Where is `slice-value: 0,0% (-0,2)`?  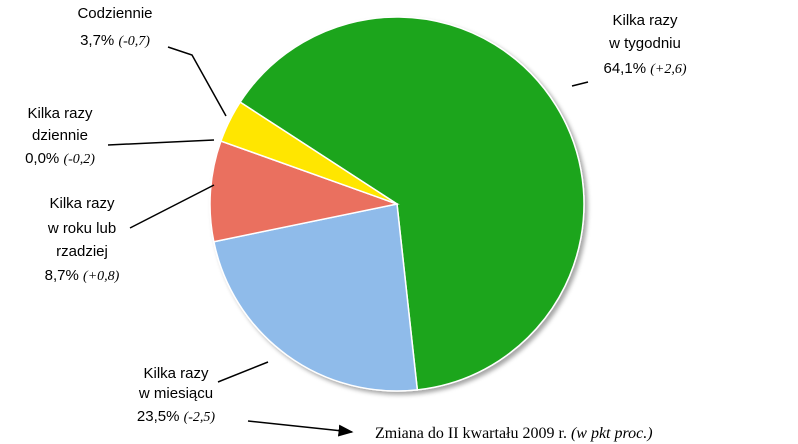
slice-value: 0,0% (-0,2) is located at coordinates (60, 158).